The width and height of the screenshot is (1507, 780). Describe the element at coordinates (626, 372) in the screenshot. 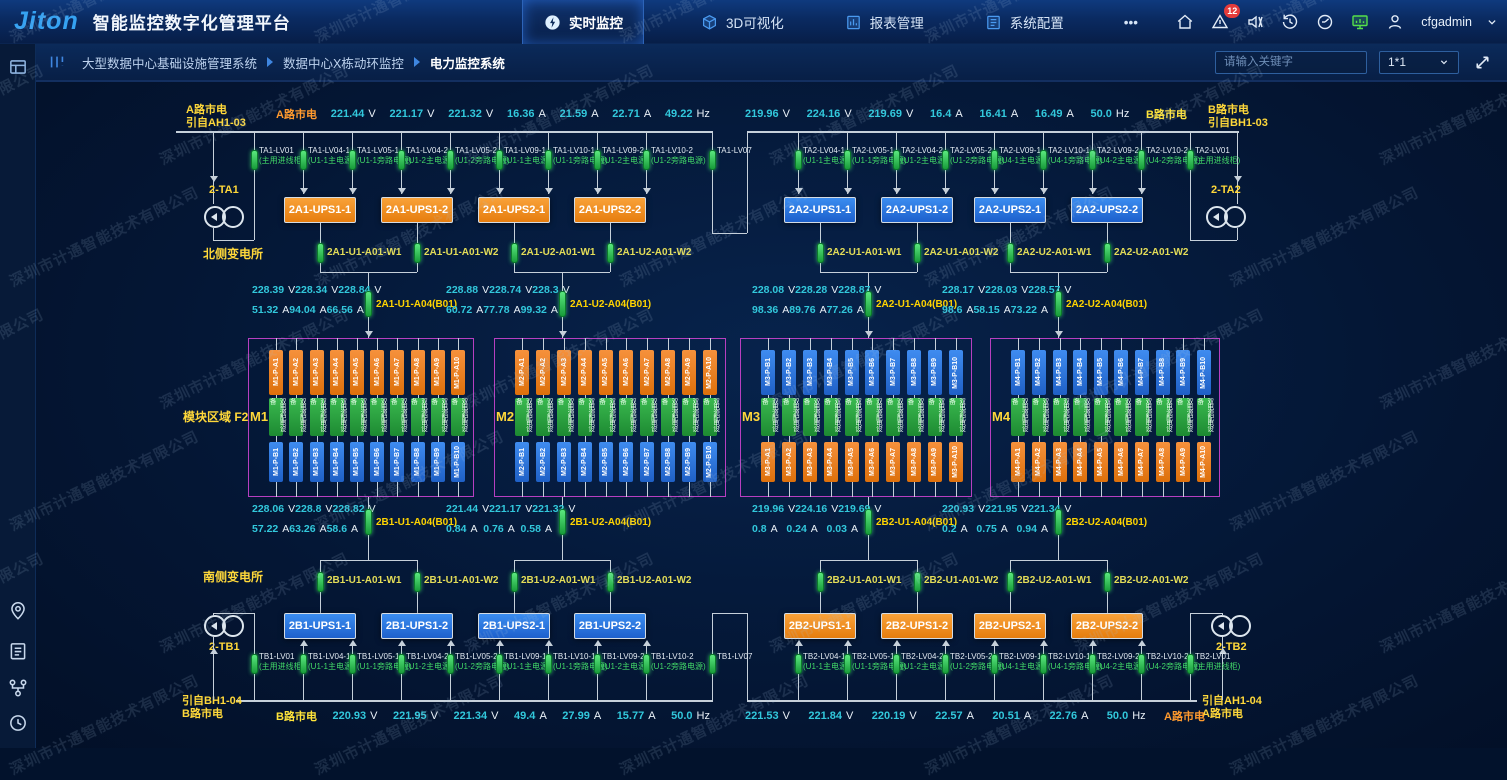

I see `module-bar: M2-P-A6` at that location.